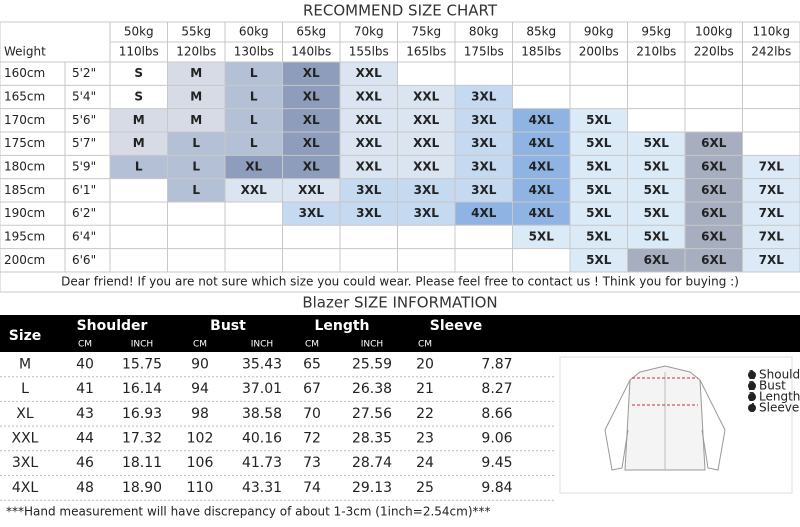 The image size is (800, 527). I want to click on column-header: Sleeve, so click(456, 326).